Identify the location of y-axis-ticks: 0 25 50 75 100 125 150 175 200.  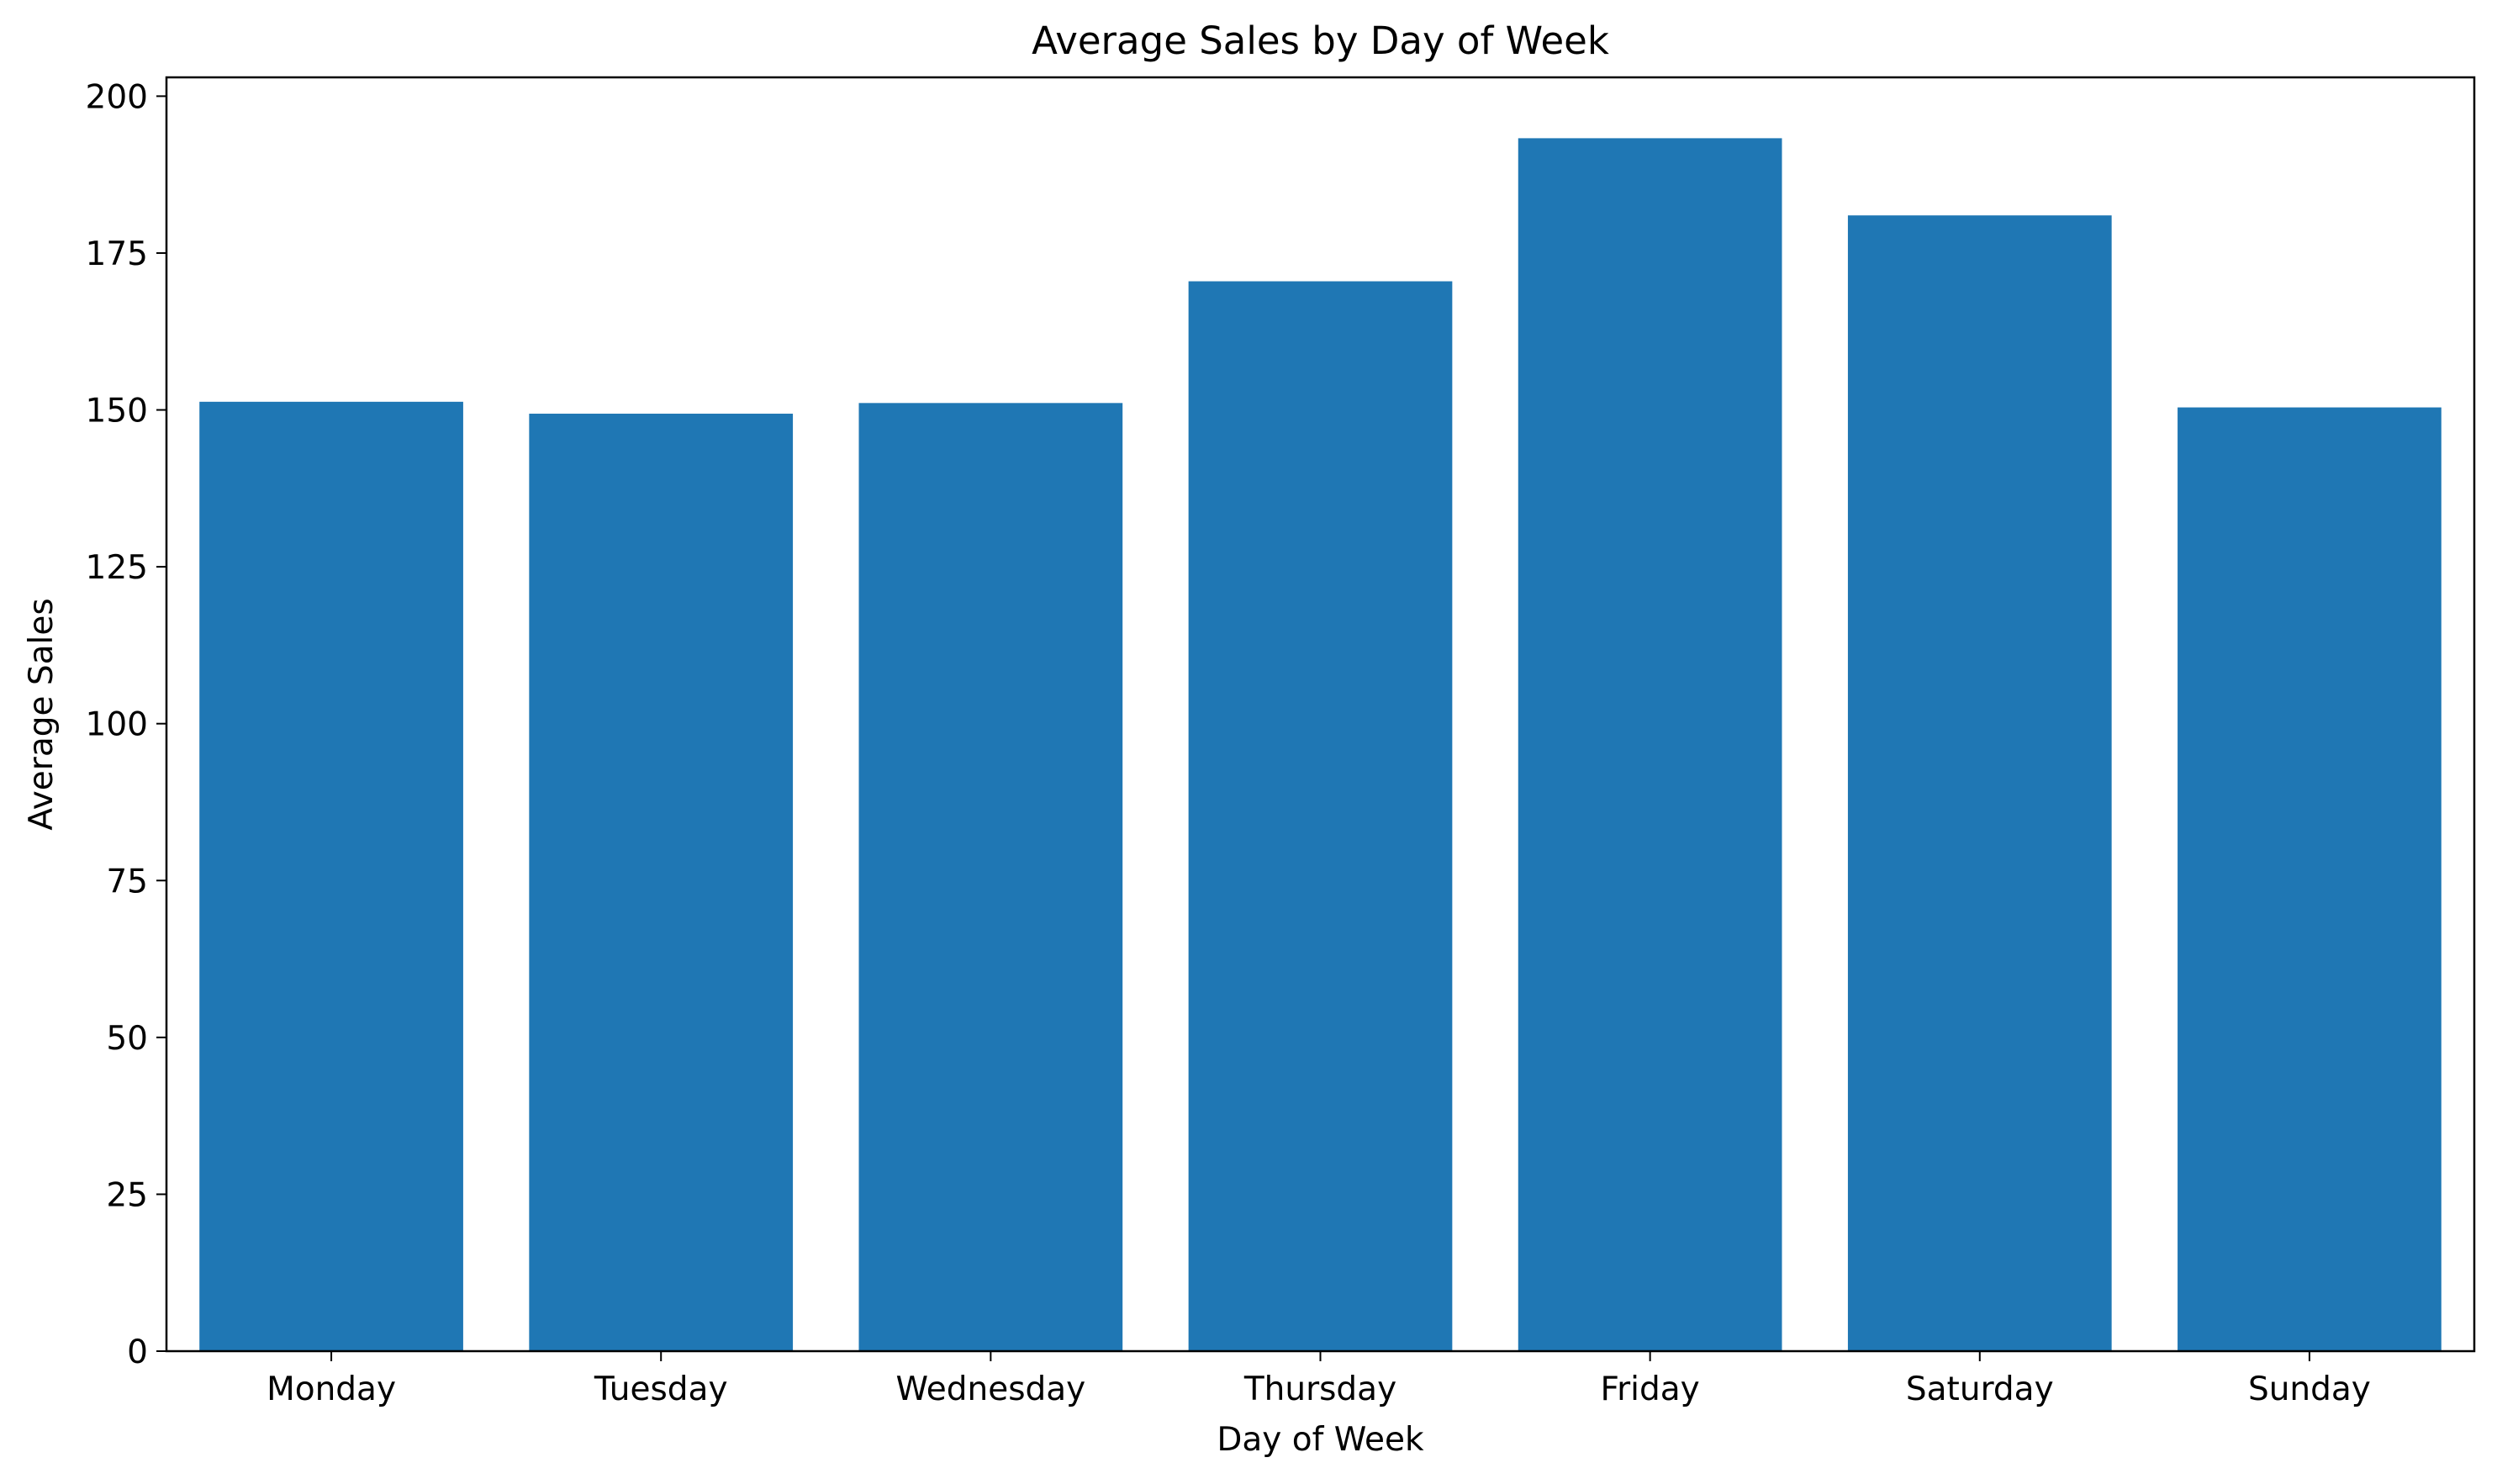
(126, 724).